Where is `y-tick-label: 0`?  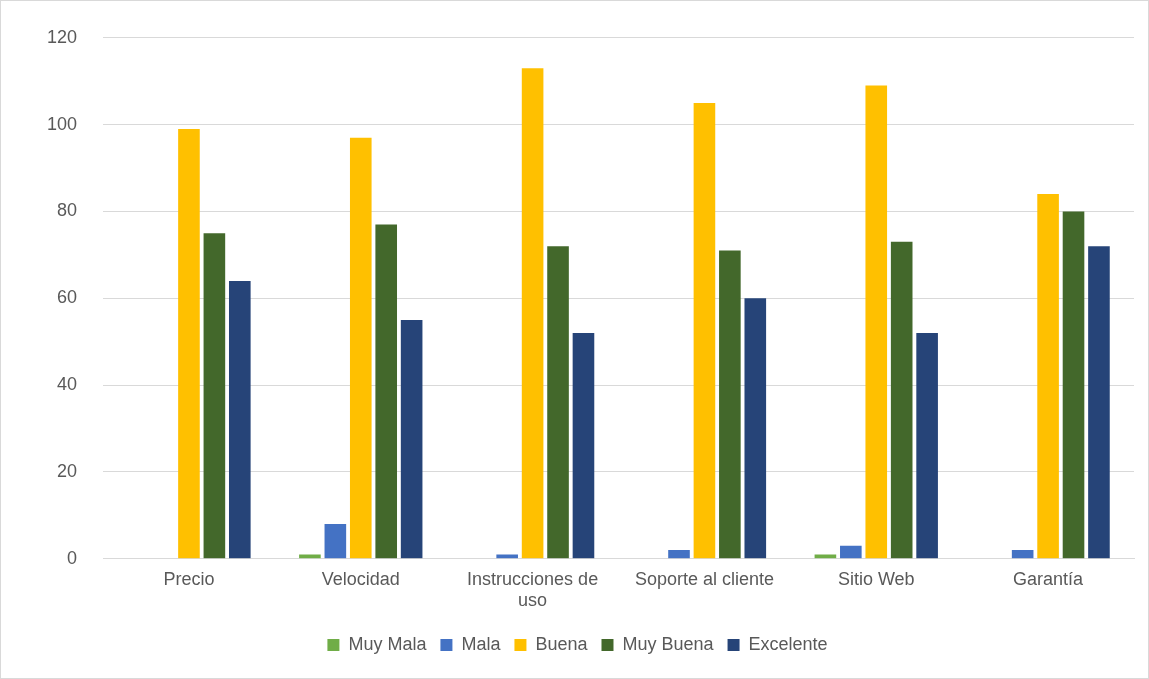 y-tick-label: 0 is located at coordinates (72, 557).